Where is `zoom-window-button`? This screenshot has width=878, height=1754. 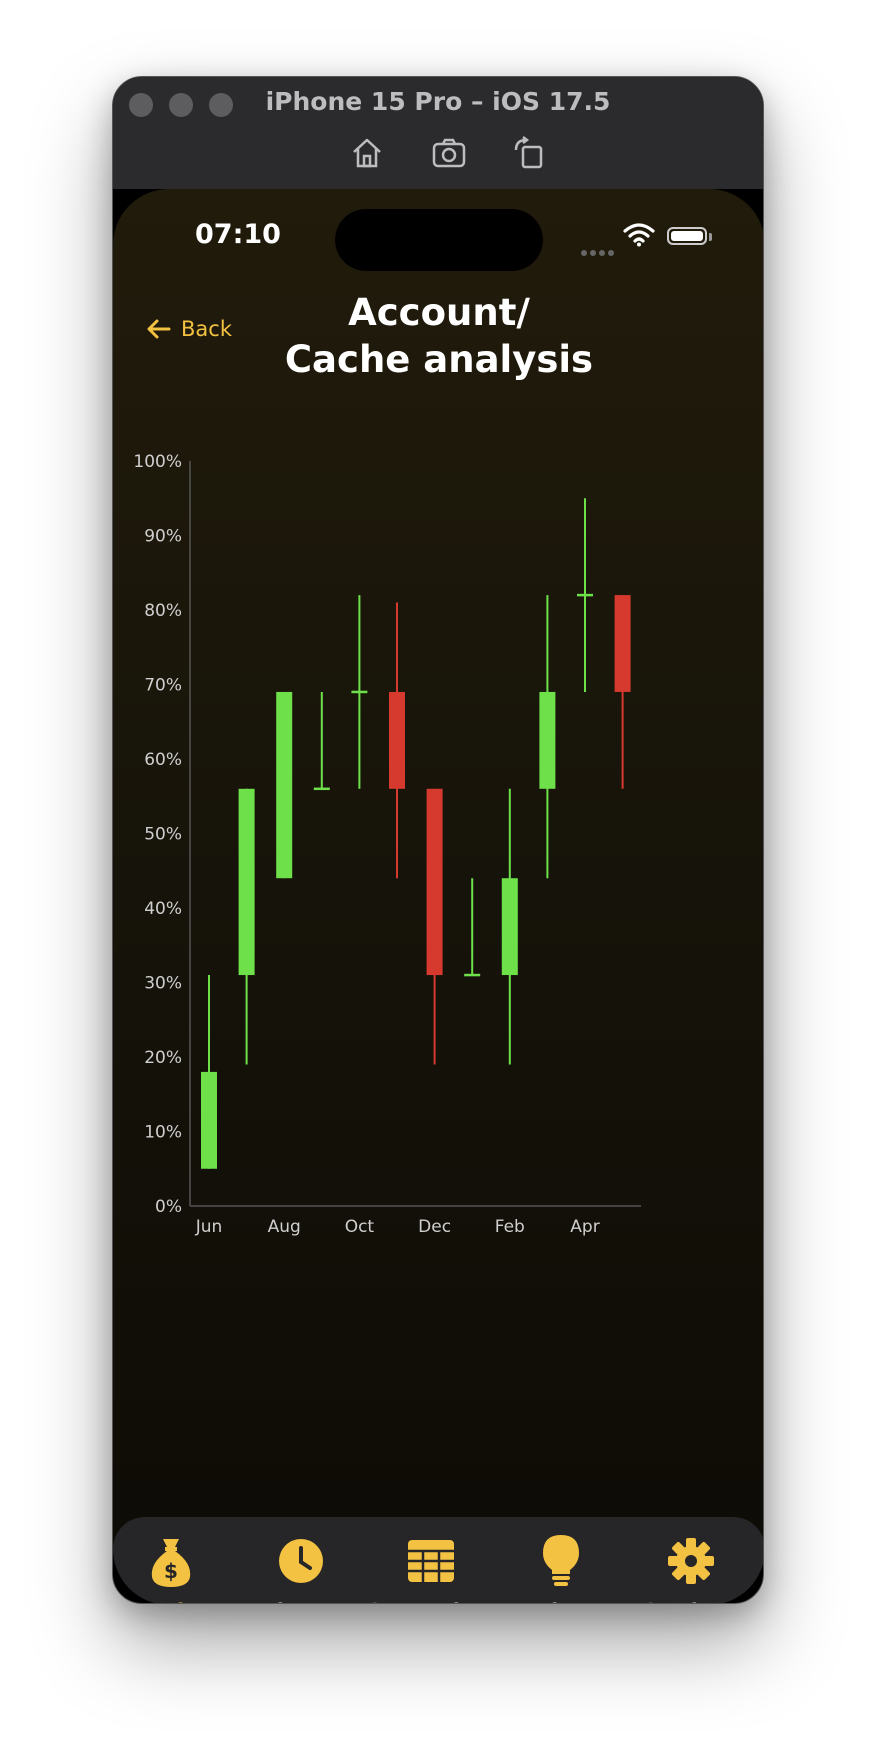 zoom-window-button is located at coordinates (221, 105).